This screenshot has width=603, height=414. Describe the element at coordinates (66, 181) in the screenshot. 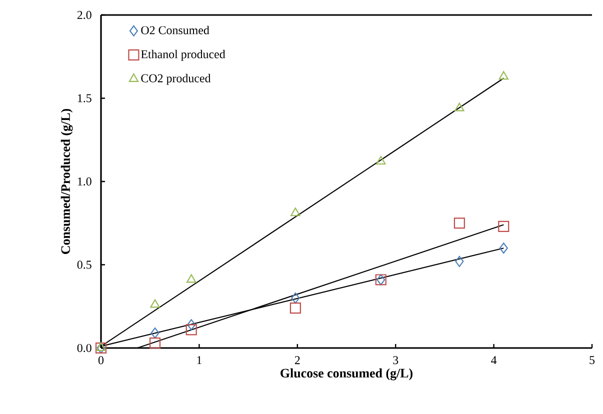

I see `y-axis-title: Consumed/Produced (g/L)` at that location.